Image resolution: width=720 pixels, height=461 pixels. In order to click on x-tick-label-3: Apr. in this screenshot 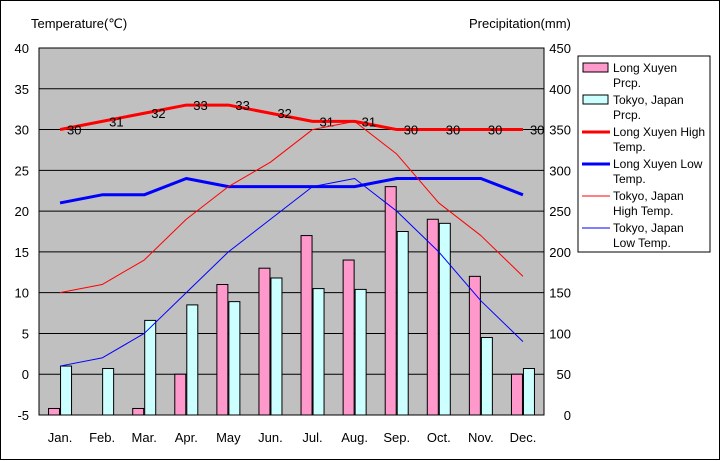, I will do `click(186, 437)`.